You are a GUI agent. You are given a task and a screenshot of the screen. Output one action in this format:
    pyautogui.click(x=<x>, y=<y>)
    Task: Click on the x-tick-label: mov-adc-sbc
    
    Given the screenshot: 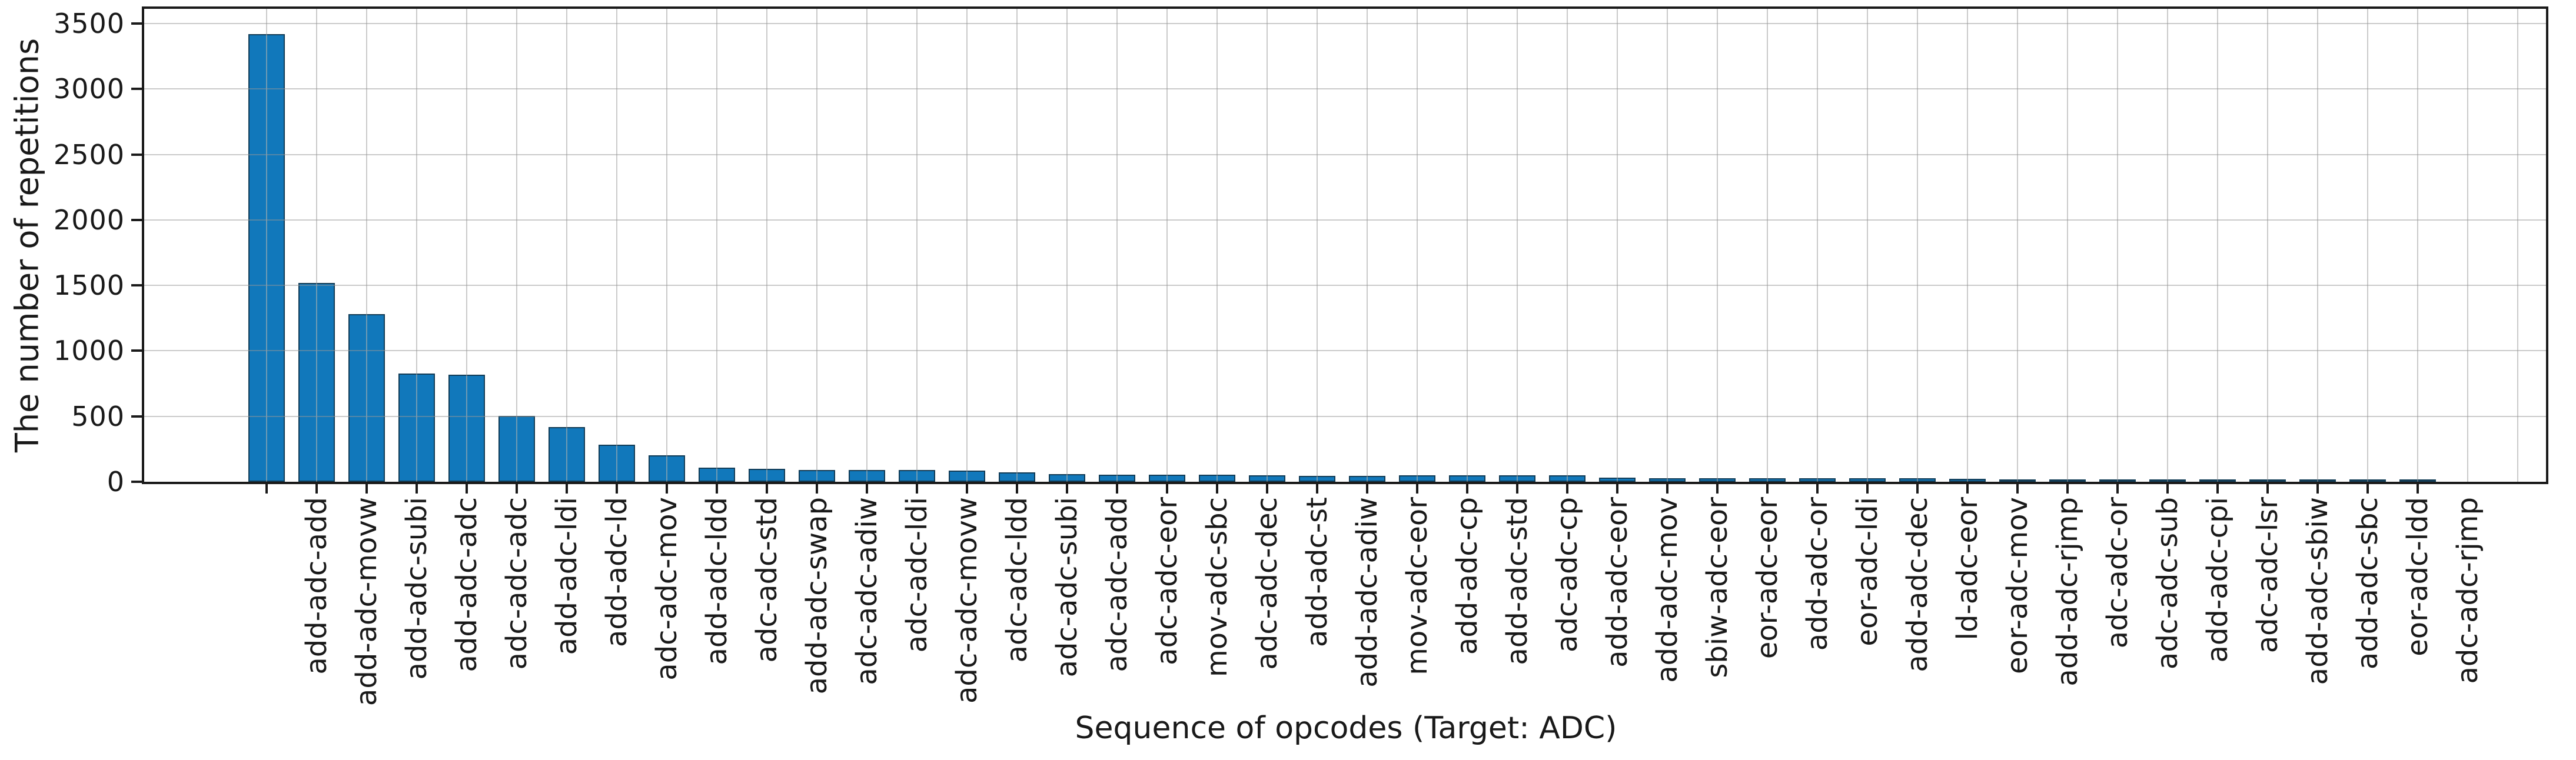 What is the action you would take?
    pyautogui.click(x=1217, y=587)
    